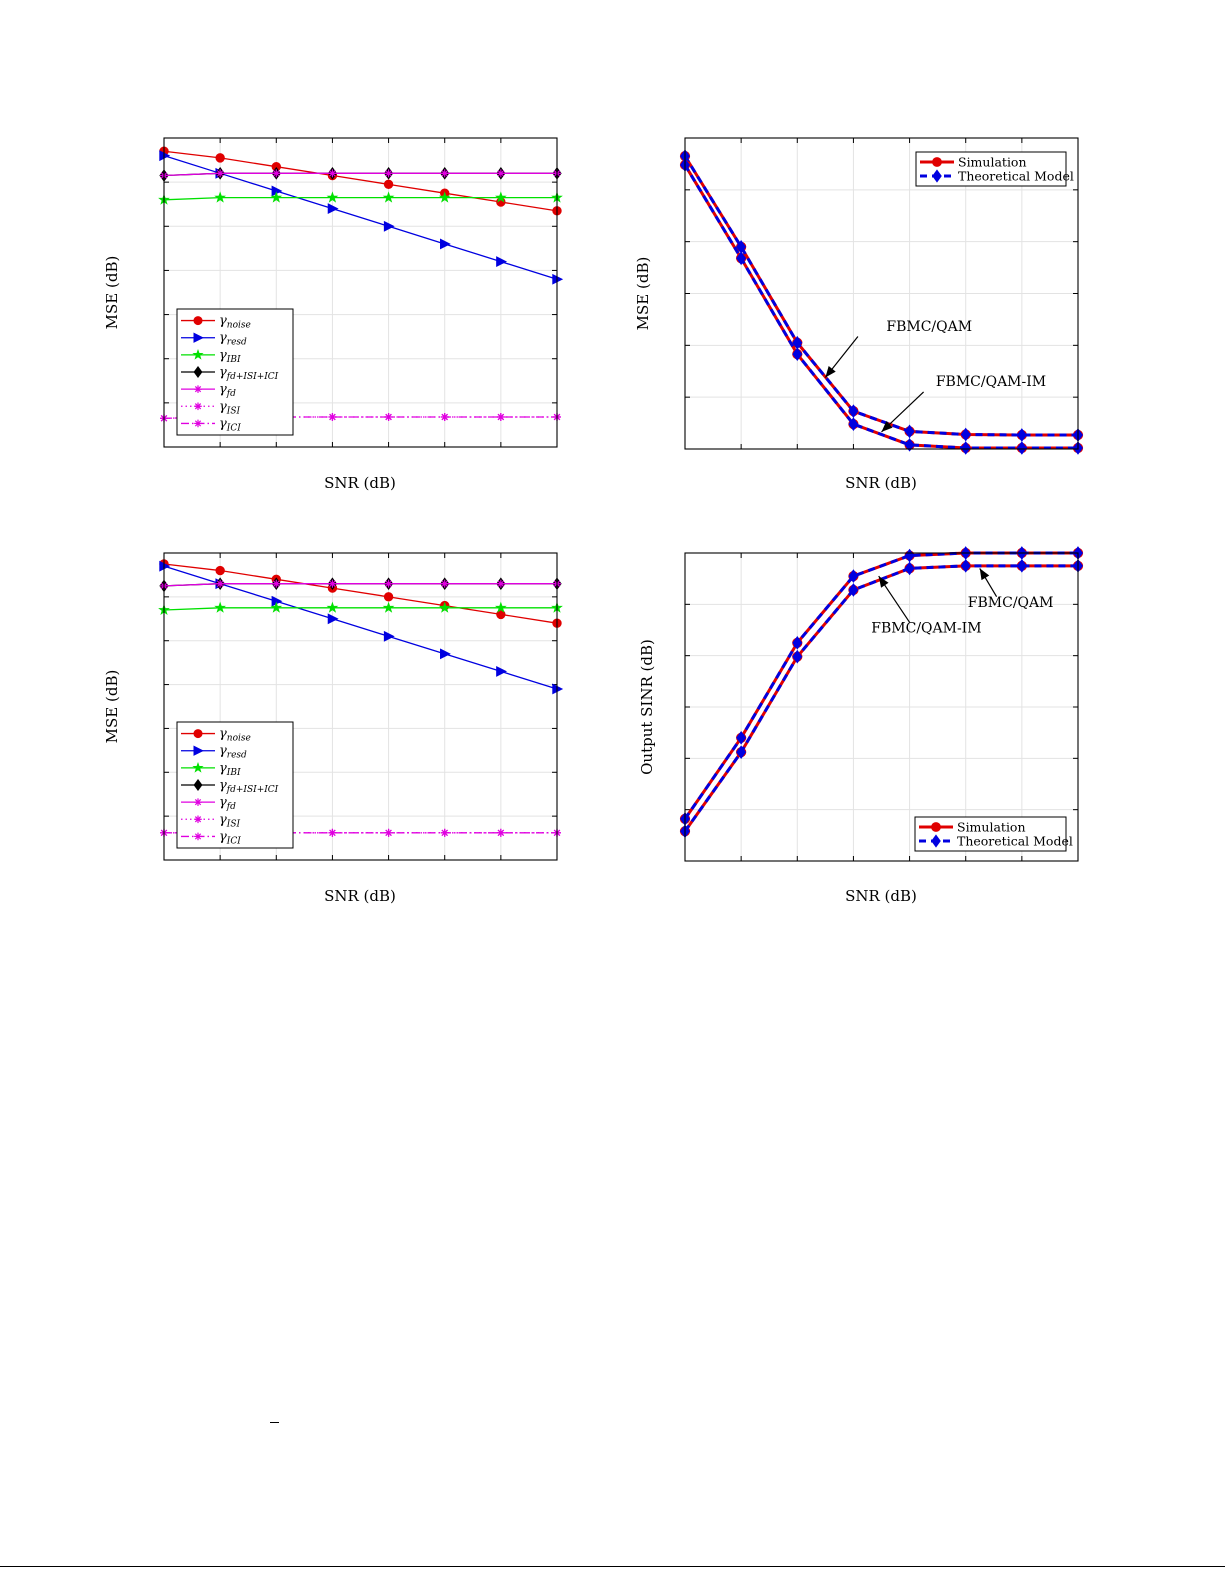  I want to click on data-point-s4-p5, so click(444, 173).